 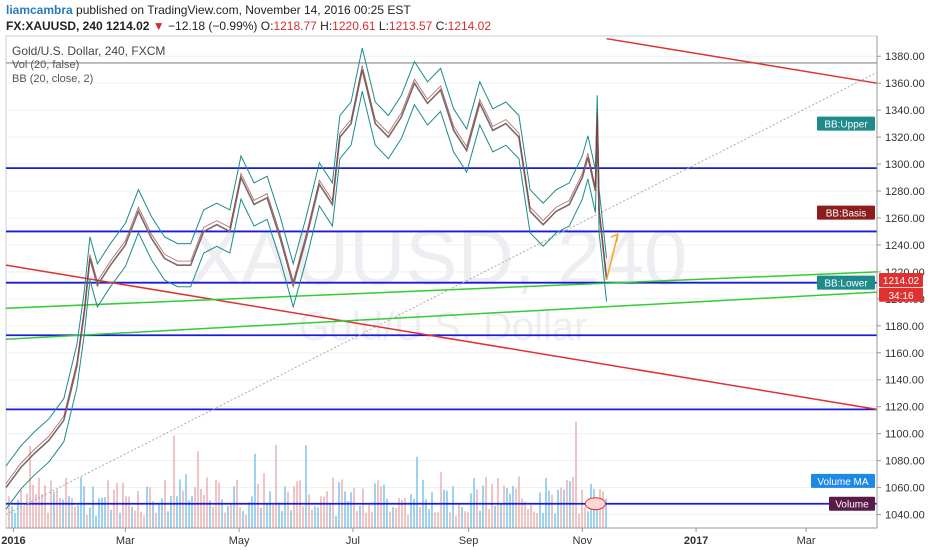 I want to click on price-label-text: Volume, so click(x=852, y=505).